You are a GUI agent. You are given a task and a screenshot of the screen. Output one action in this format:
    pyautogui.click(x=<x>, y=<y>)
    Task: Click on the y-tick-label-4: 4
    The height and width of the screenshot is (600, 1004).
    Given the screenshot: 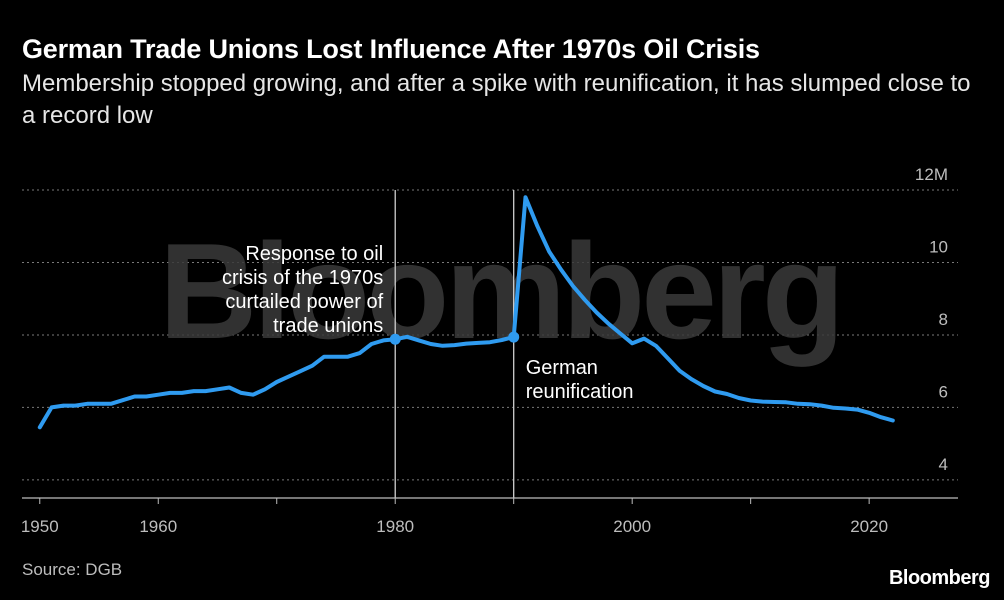 What is the action you would take?
    pyautogui.click(x=943, y=464)
    